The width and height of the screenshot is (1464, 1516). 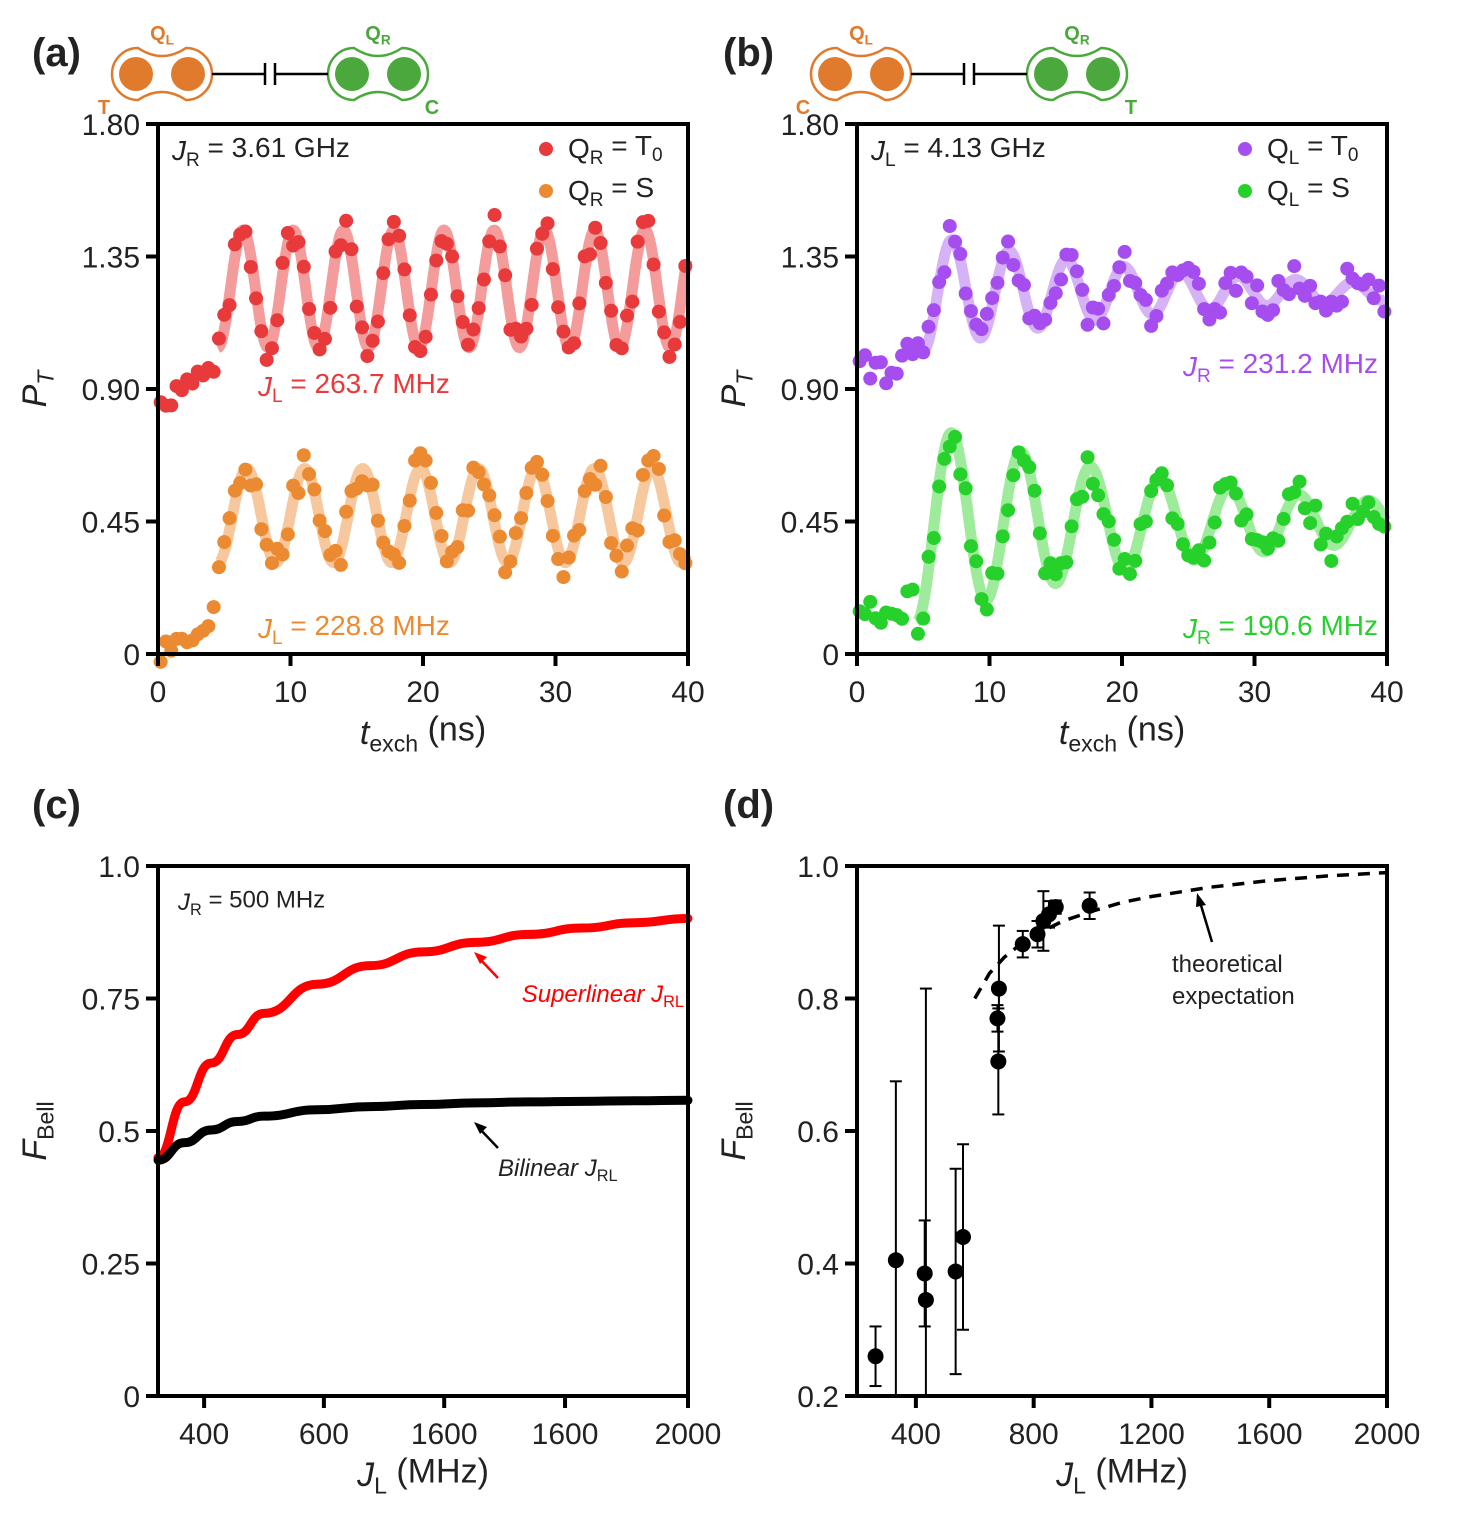 What do you see at coordinates (818, 1397) in the screenshot?
I see `y-tick-label: 0.2` at bounding box center [818, 1397].